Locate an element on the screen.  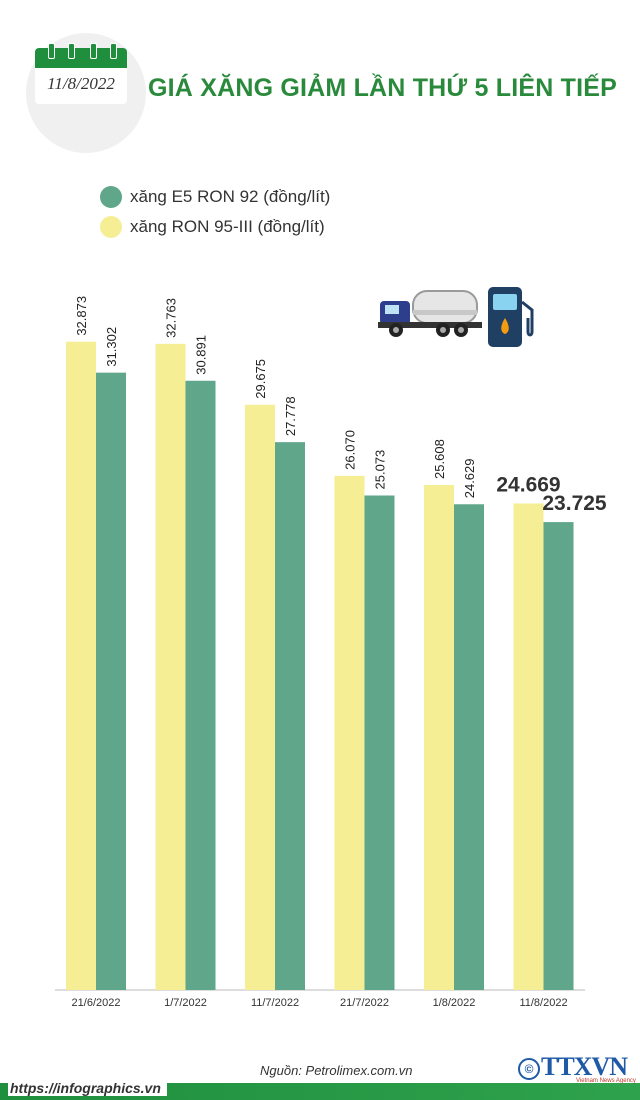
x-tick-label-3: 21/7/2022 is located at coordinates (364, 1003).